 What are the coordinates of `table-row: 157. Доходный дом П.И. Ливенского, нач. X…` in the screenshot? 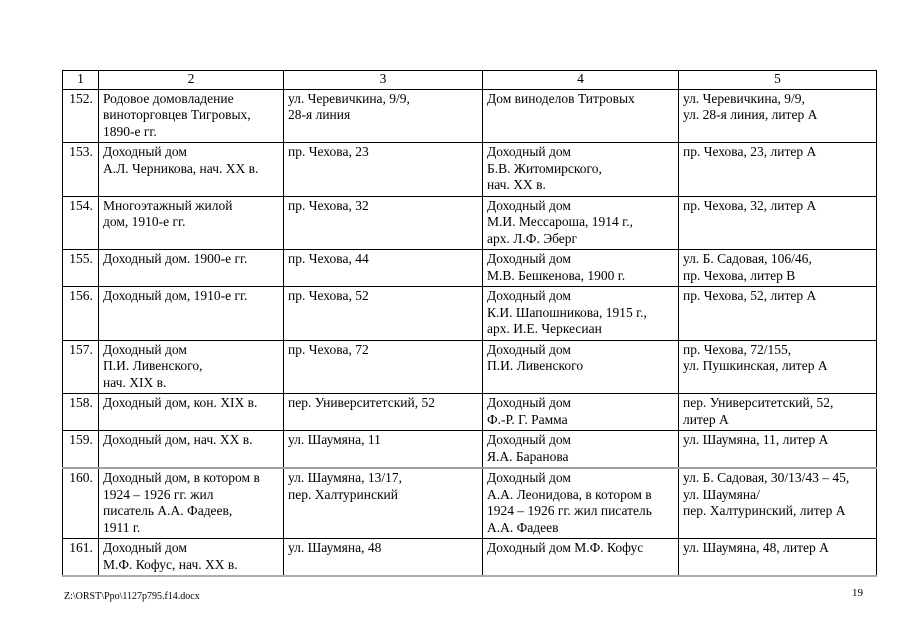 It's located at (469, 366).